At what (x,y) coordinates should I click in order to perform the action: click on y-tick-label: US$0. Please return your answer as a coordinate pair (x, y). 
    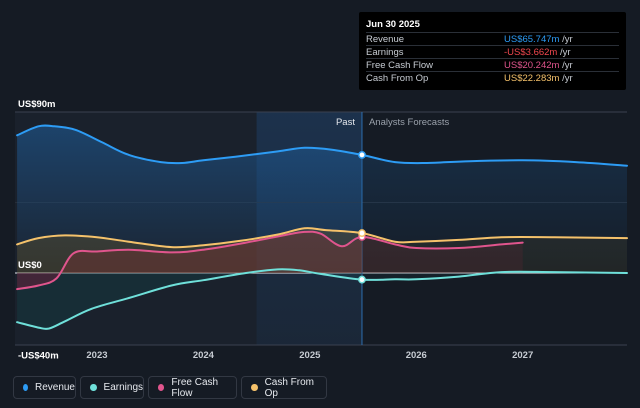
    Looking at the image, I should click on (30, 265).